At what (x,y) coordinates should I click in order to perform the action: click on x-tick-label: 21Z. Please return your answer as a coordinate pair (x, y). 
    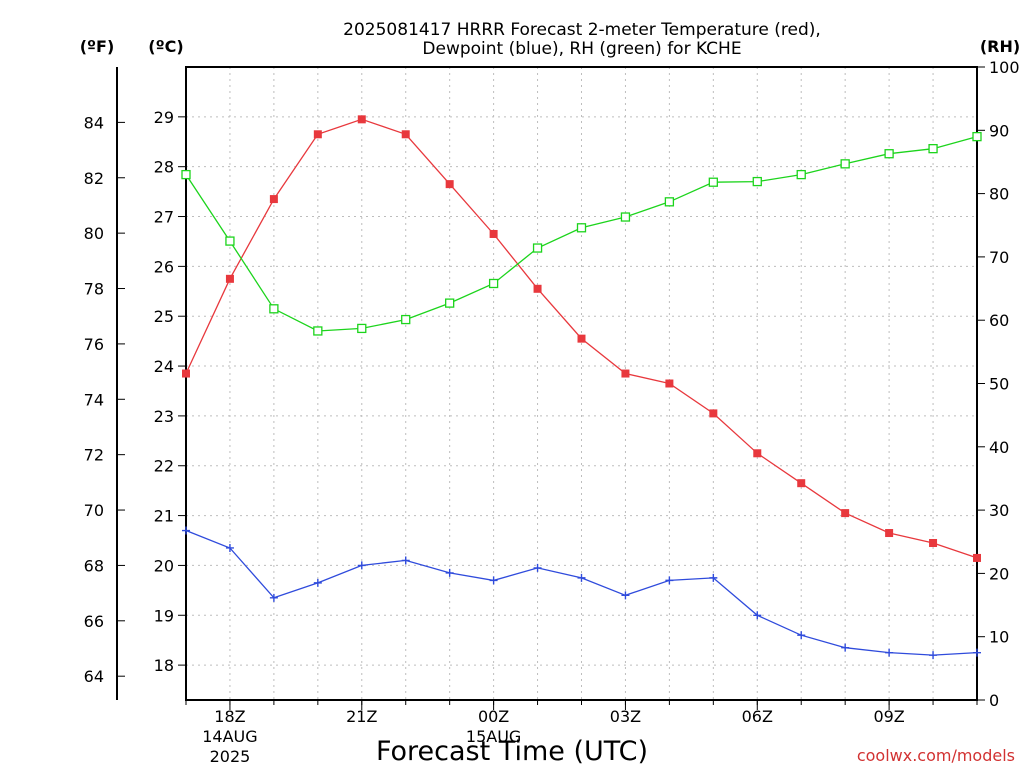
    Looking at the image, I should click on (361, 716).